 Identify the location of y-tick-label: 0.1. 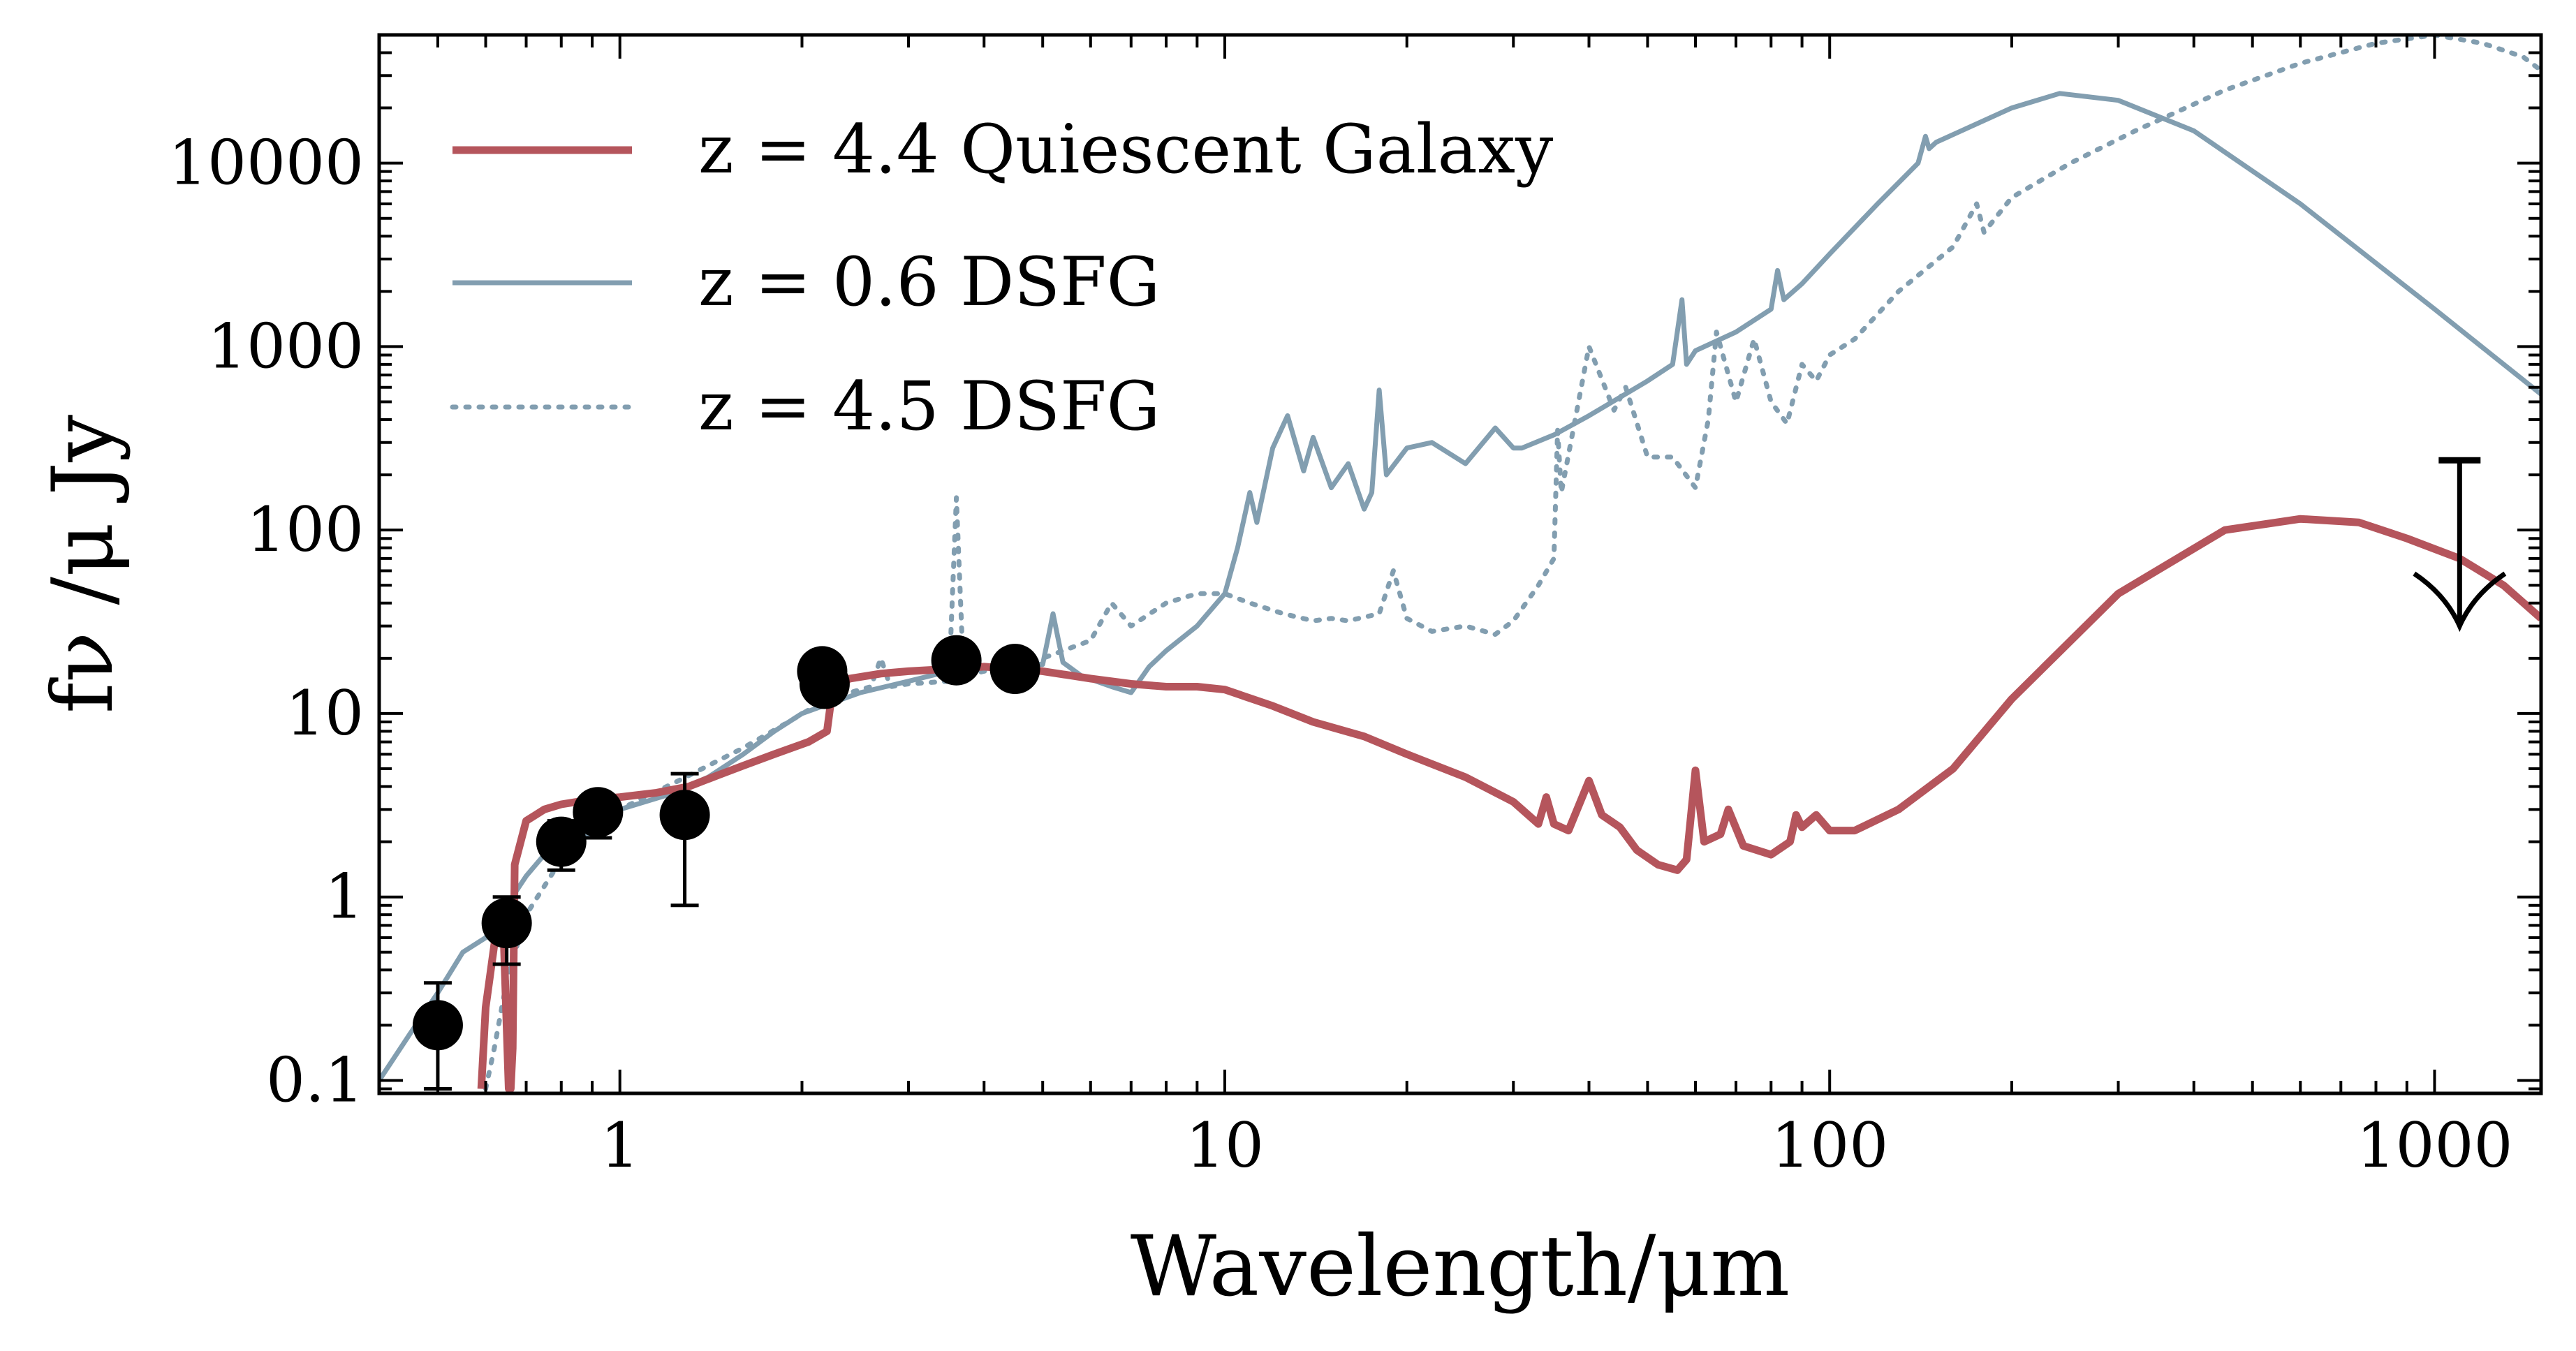
(315, 1080).